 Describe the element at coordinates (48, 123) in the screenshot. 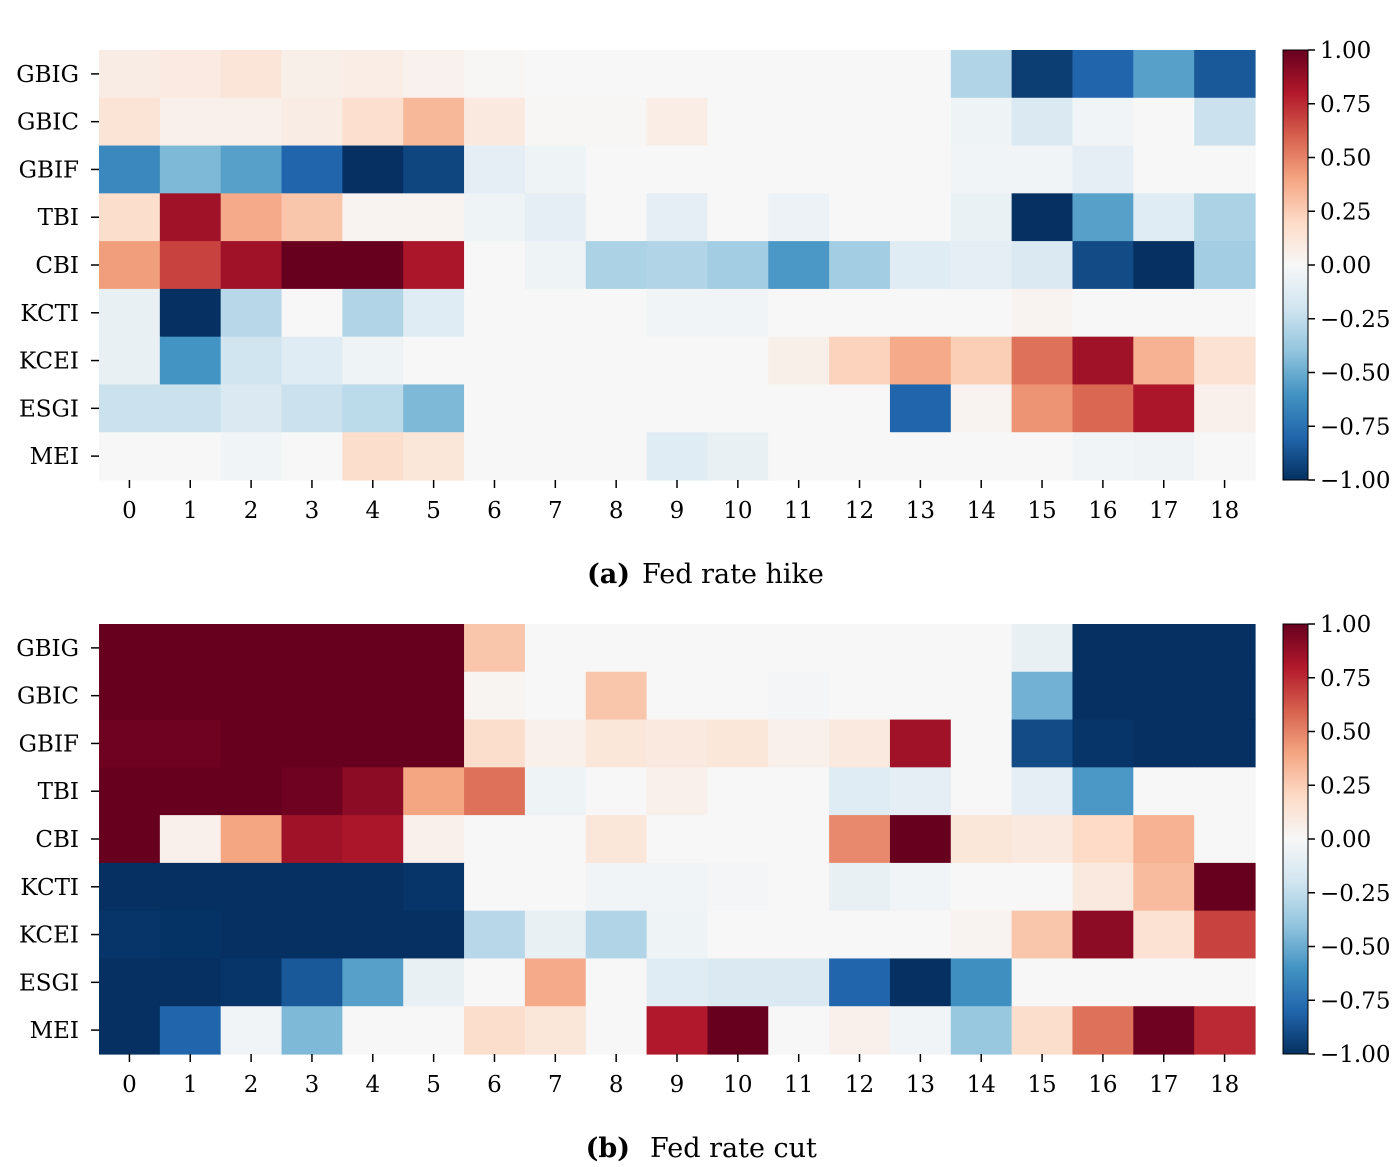

I see `row-label-GBIC: GBIC` at that location.